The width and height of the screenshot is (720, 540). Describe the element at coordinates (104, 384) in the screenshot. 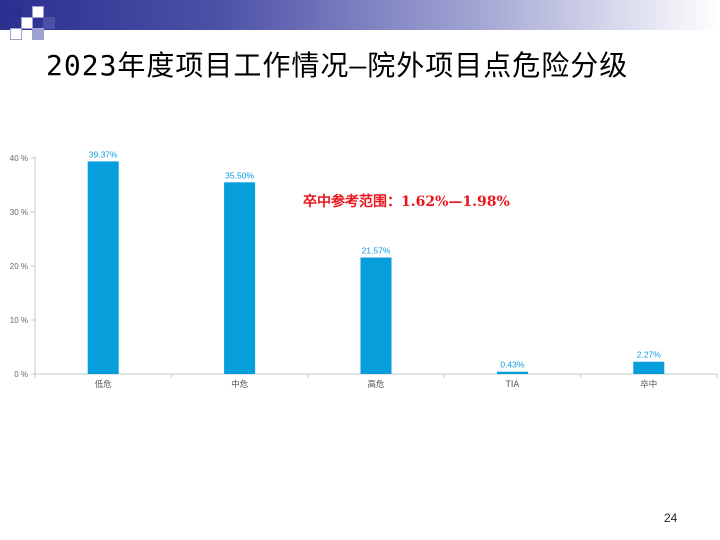

I see `category-label: 低危` at that location.